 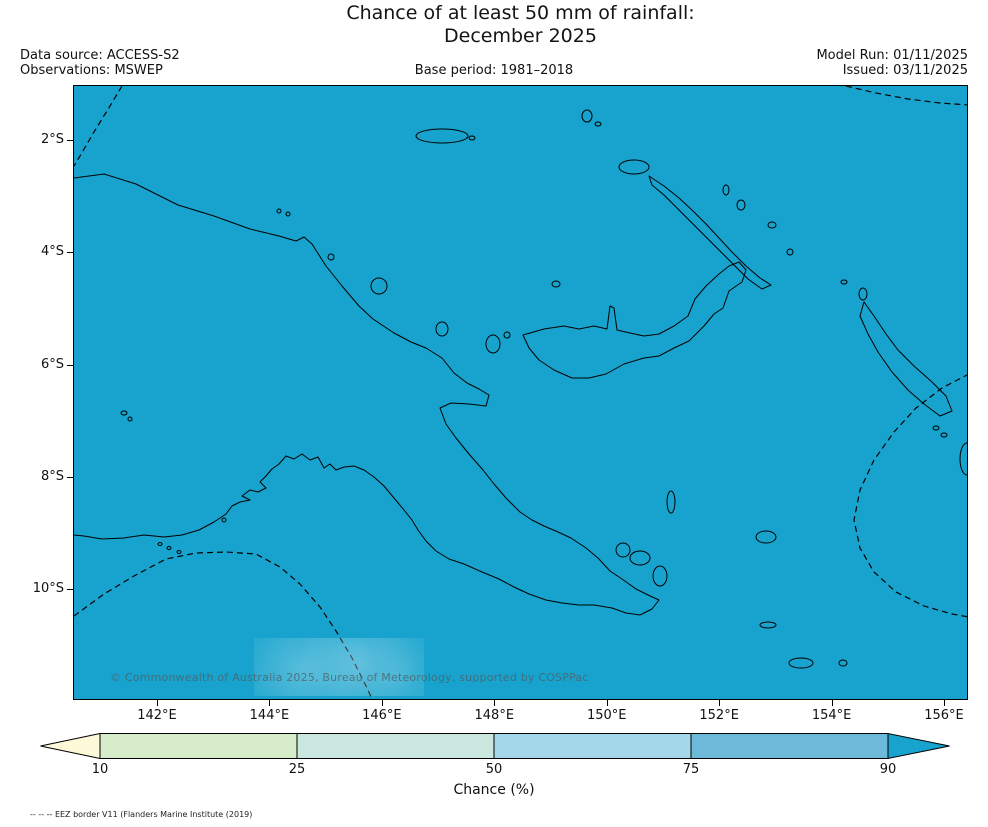 I want to click on island-manam, so click(x=331, y=257).